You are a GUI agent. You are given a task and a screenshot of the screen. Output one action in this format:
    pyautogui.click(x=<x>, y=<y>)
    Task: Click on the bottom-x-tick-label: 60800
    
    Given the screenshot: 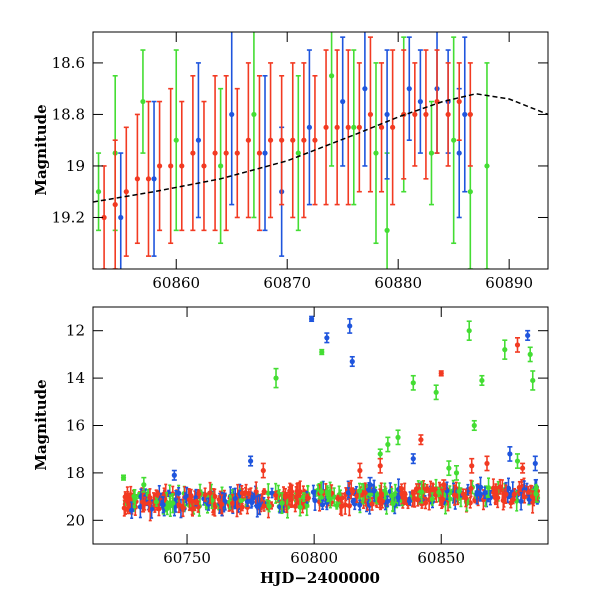 What is the action you would take?
    pyautogui.click(x=314, y=558)
    